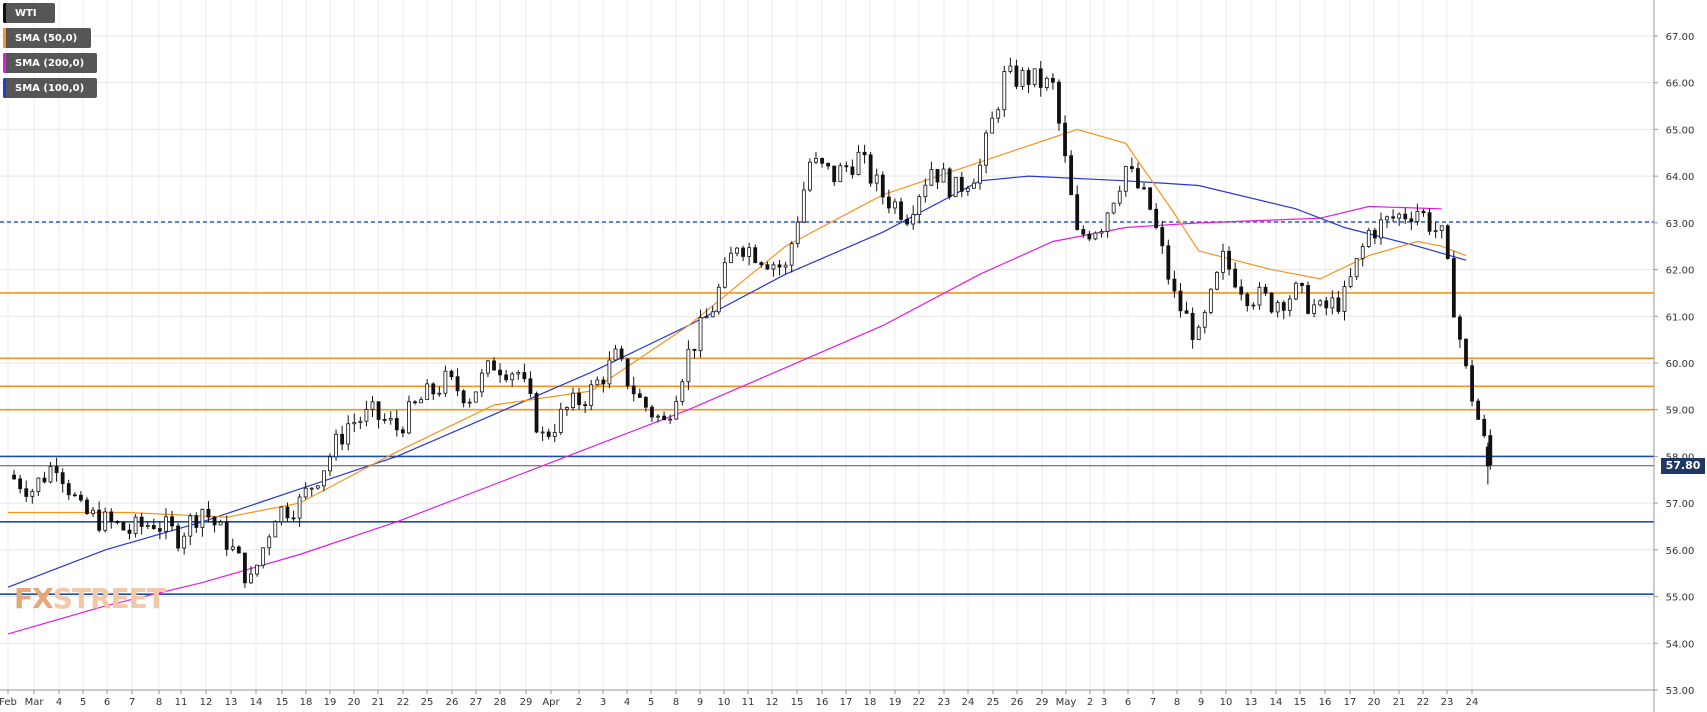 This screenshot has width=1707, height=712. What do you see at coordinates (50, 88) in the screenshot?
I see `legend-sma-100: SMA (100,0)` at bounding box center [50, 88].